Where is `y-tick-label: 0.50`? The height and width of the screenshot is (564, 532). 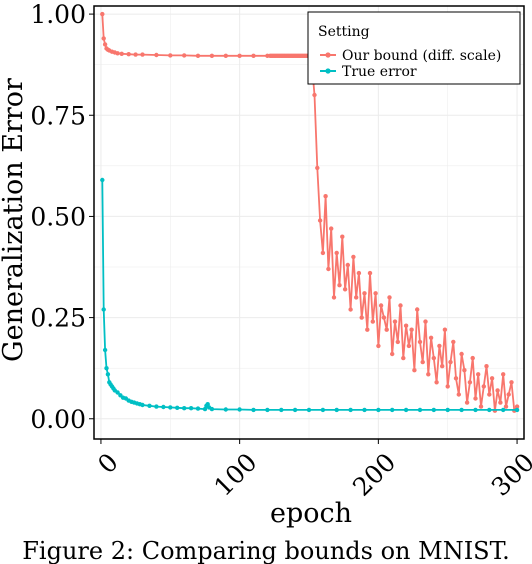 y-tick-label: 0.50 is located at coordinates (58, 216).